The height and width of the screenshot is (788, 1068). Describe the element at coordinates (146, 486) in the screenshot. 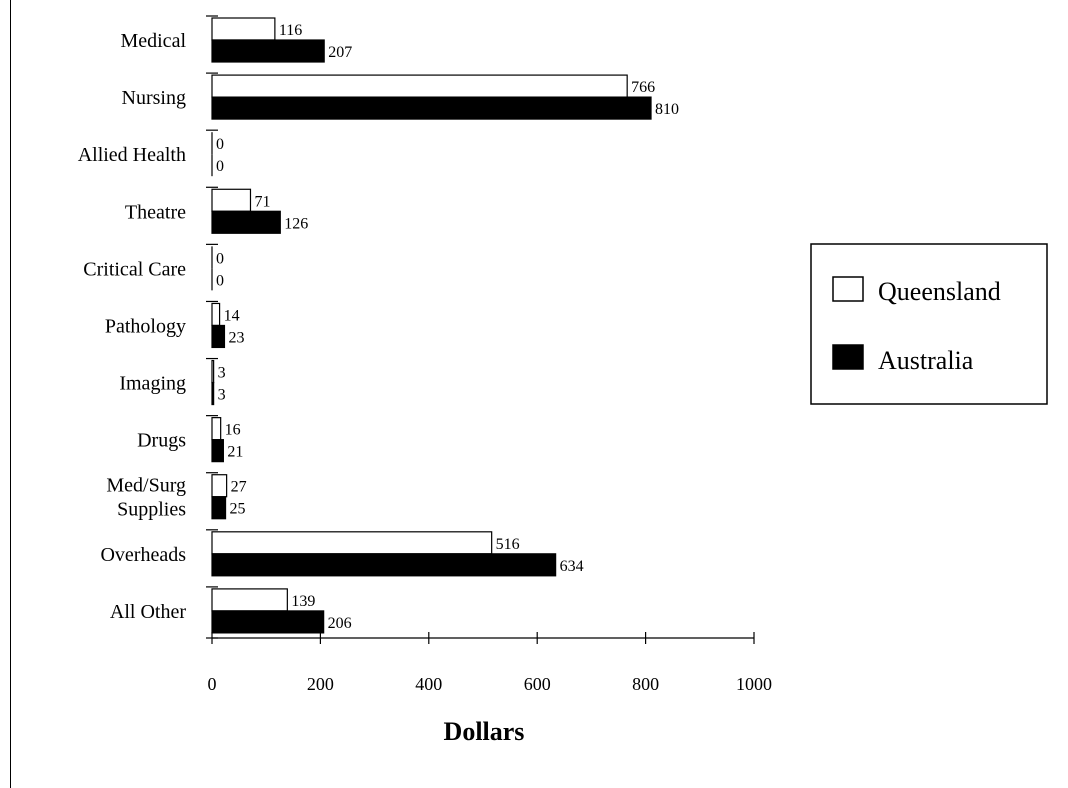

I see `category-label: Med/Surg` at that location.